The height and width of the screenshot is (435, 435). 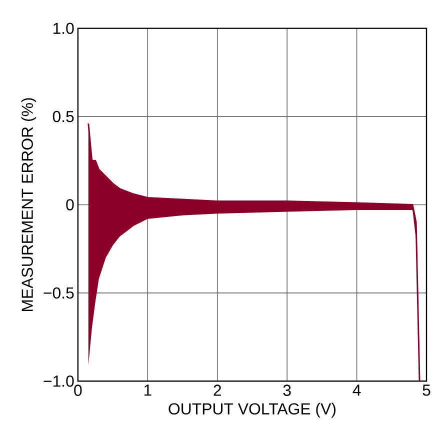 What do you see at coordinates (63, 116) in the screenshot?
I see `y-tick-label: 0.5` at bounding box center [63, 116].